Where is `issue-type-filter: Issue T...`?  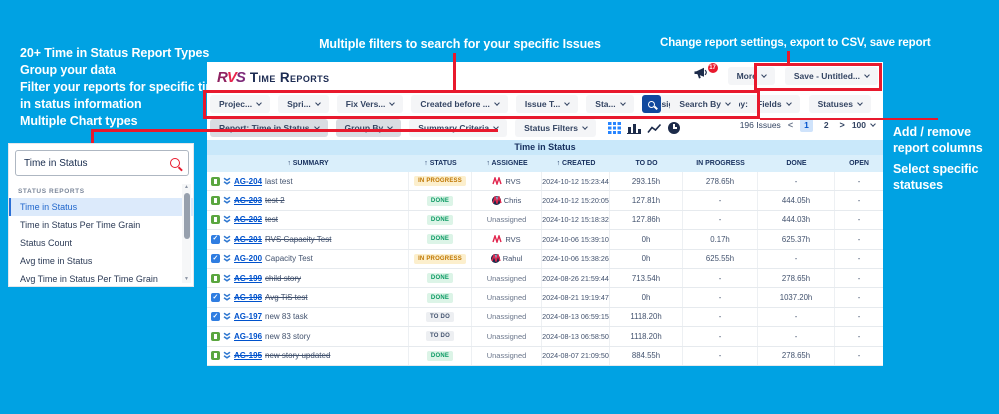 issue-type-filter: Issue T... is located at coordinates (547, 104).